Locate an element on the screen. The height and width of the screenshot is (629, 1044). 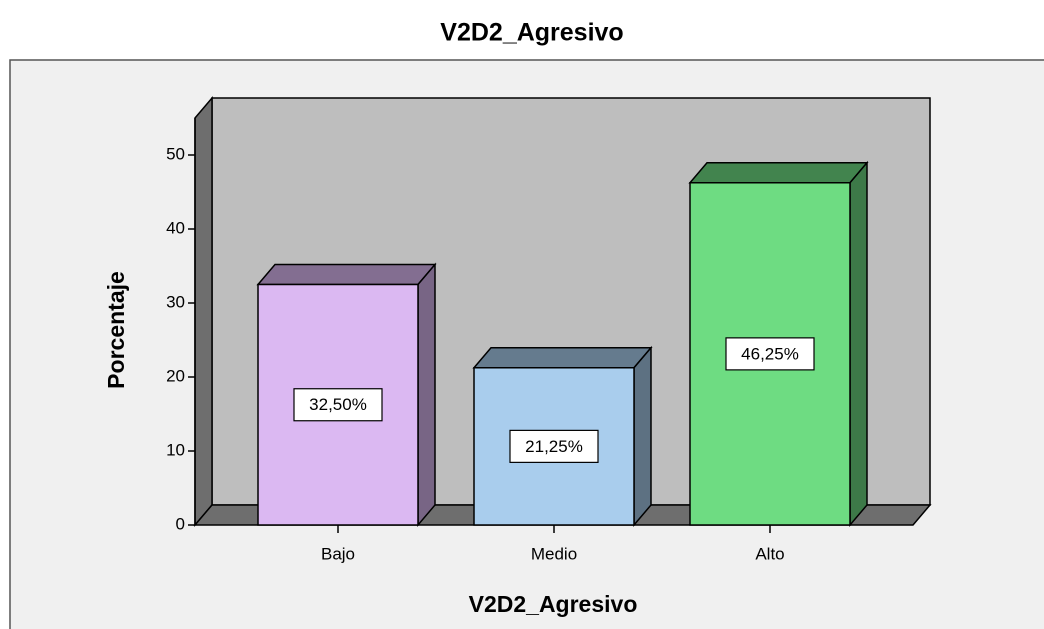
y-tick-label: 30 is located at coordinates (175, 301).